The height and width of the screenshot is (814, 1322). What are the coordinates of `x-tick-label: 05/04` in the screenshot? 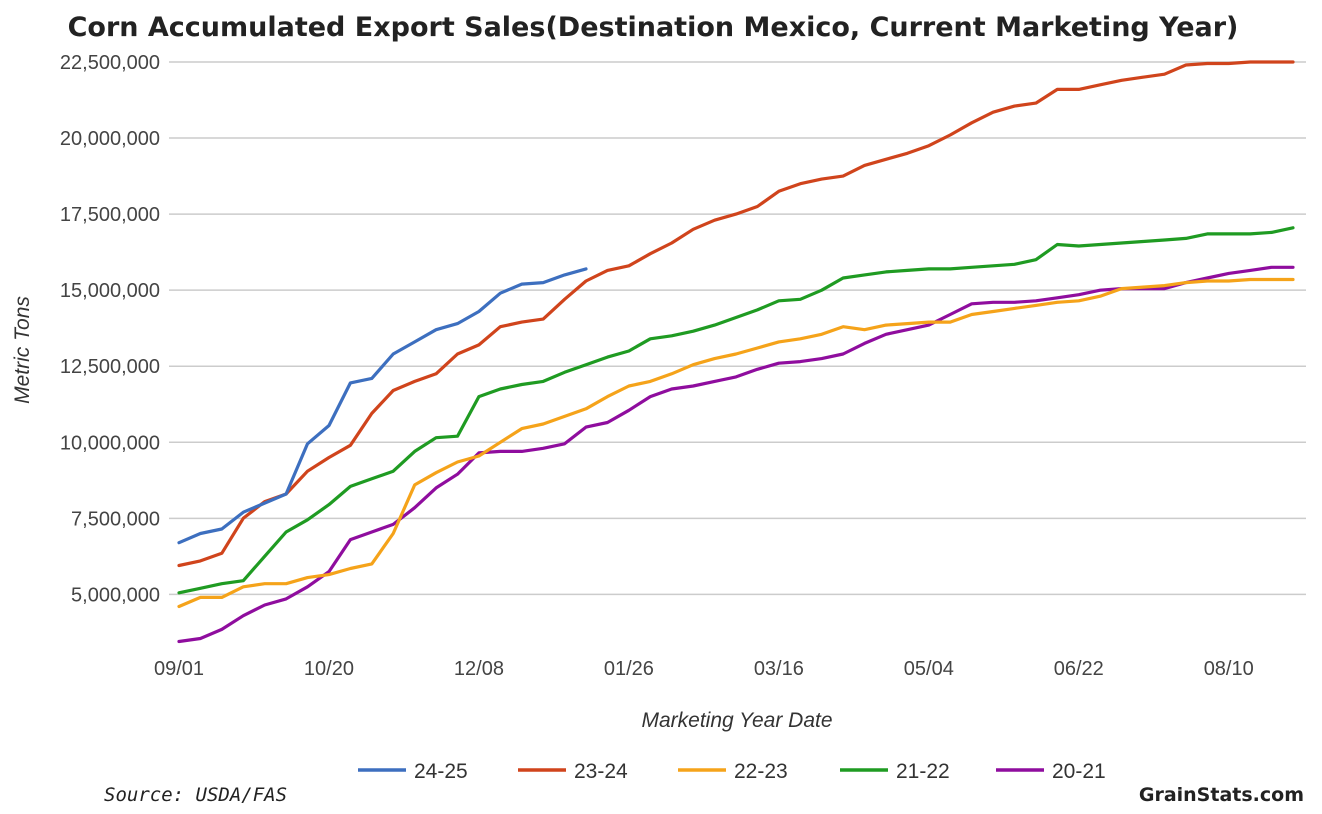 It's located at (929, 669).